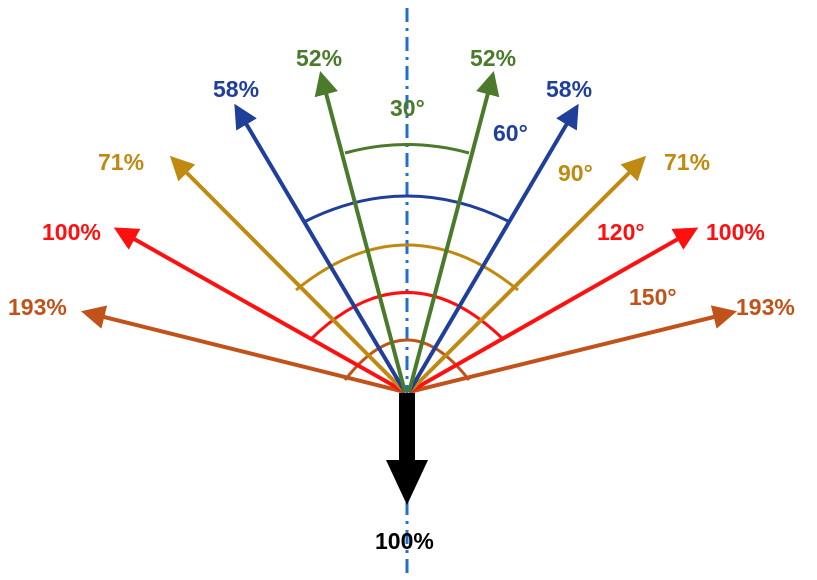 Image resolution: width=817 pixels, height=580 pixels. Describe the element at coordinates (236, 89) in the screenshot. I see `leg-label-60-left: 58%` at that location.